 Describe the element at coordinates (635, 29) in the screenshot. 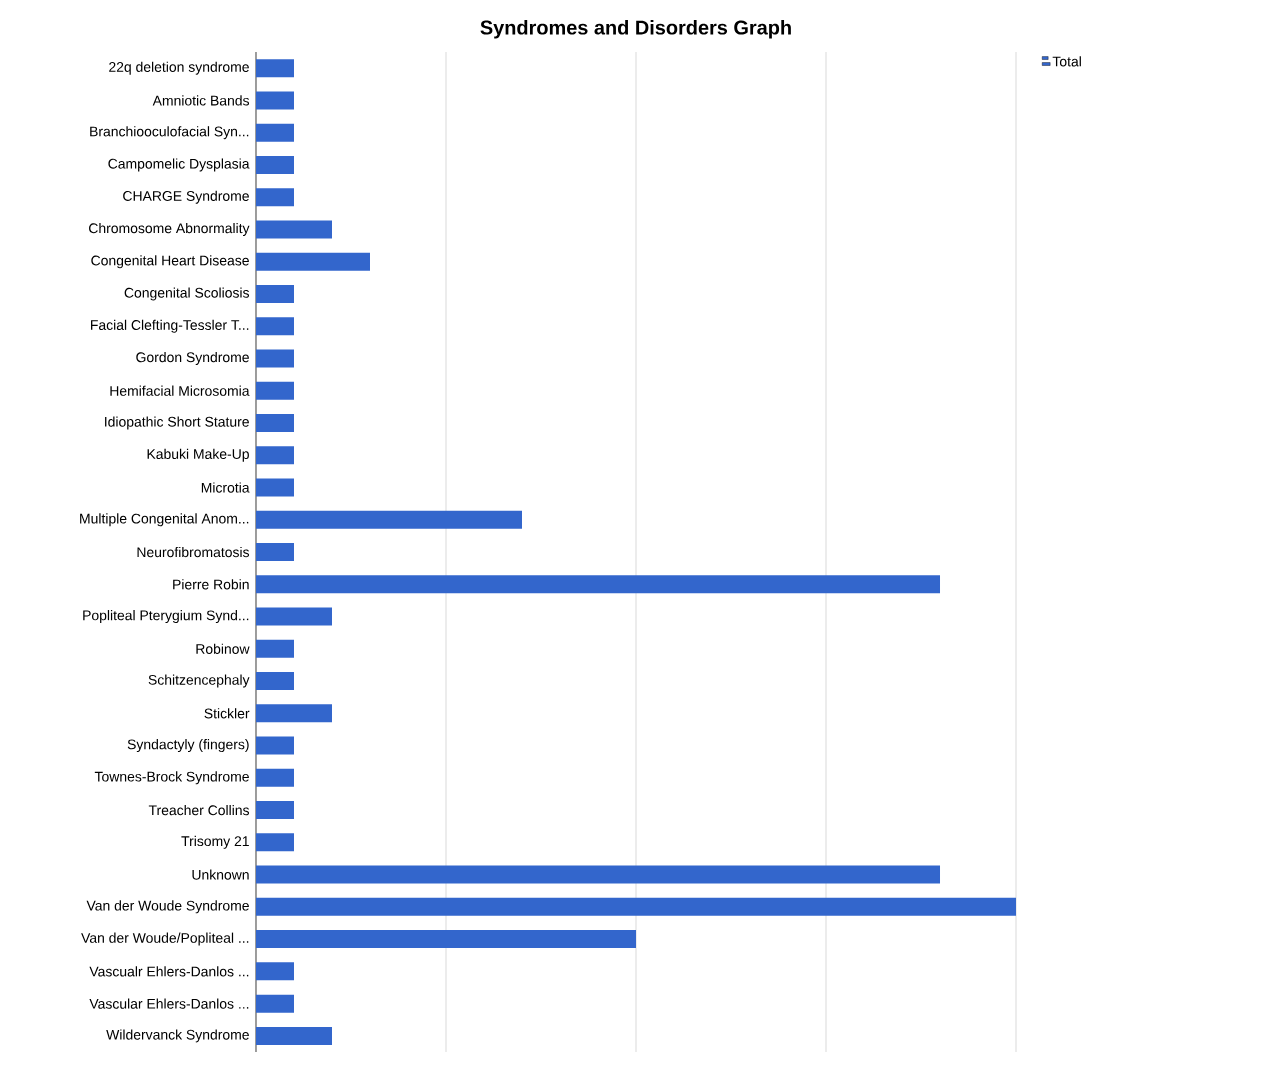

I see `chart-title: Syndromes and Disorders Graph` at that location.